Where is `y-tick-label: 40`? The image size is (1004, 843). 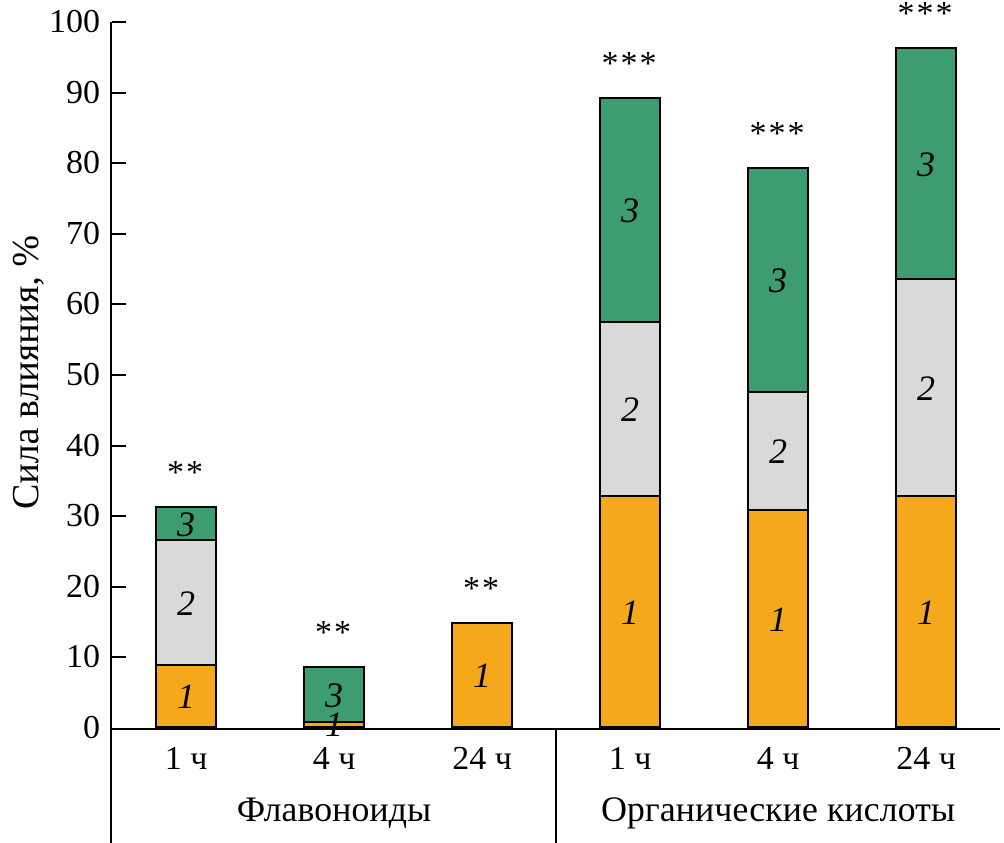 y-tick-label: 40 is located at coordinates (83, 445).